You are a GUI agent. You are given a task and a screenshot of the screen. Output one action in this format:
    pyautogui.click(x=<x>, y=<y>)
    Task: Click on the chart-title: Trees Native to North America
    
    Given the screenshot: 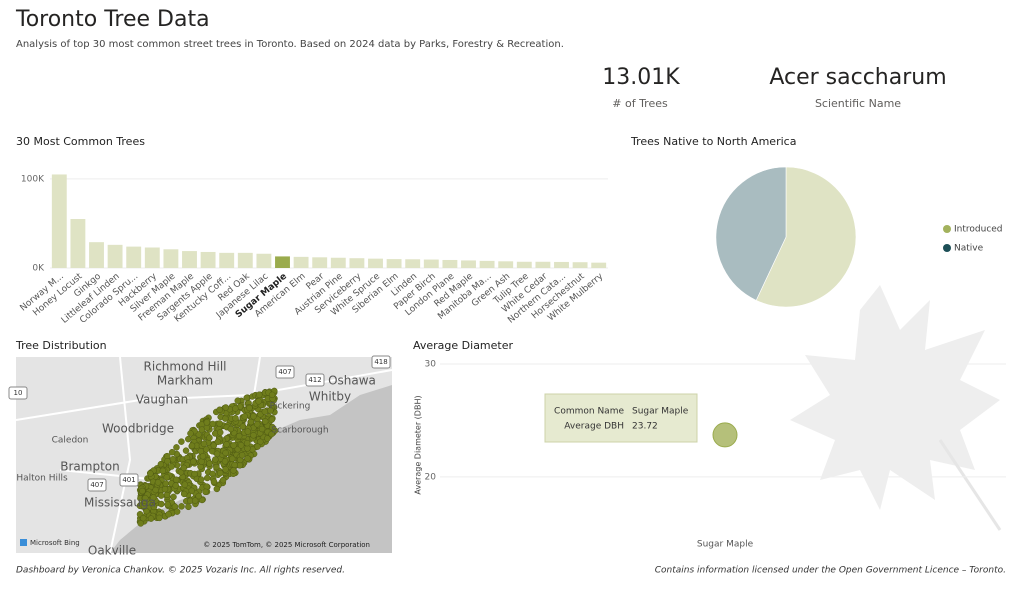 What is the action you would take?
    pyautogui.click(x=713, y=141)
    